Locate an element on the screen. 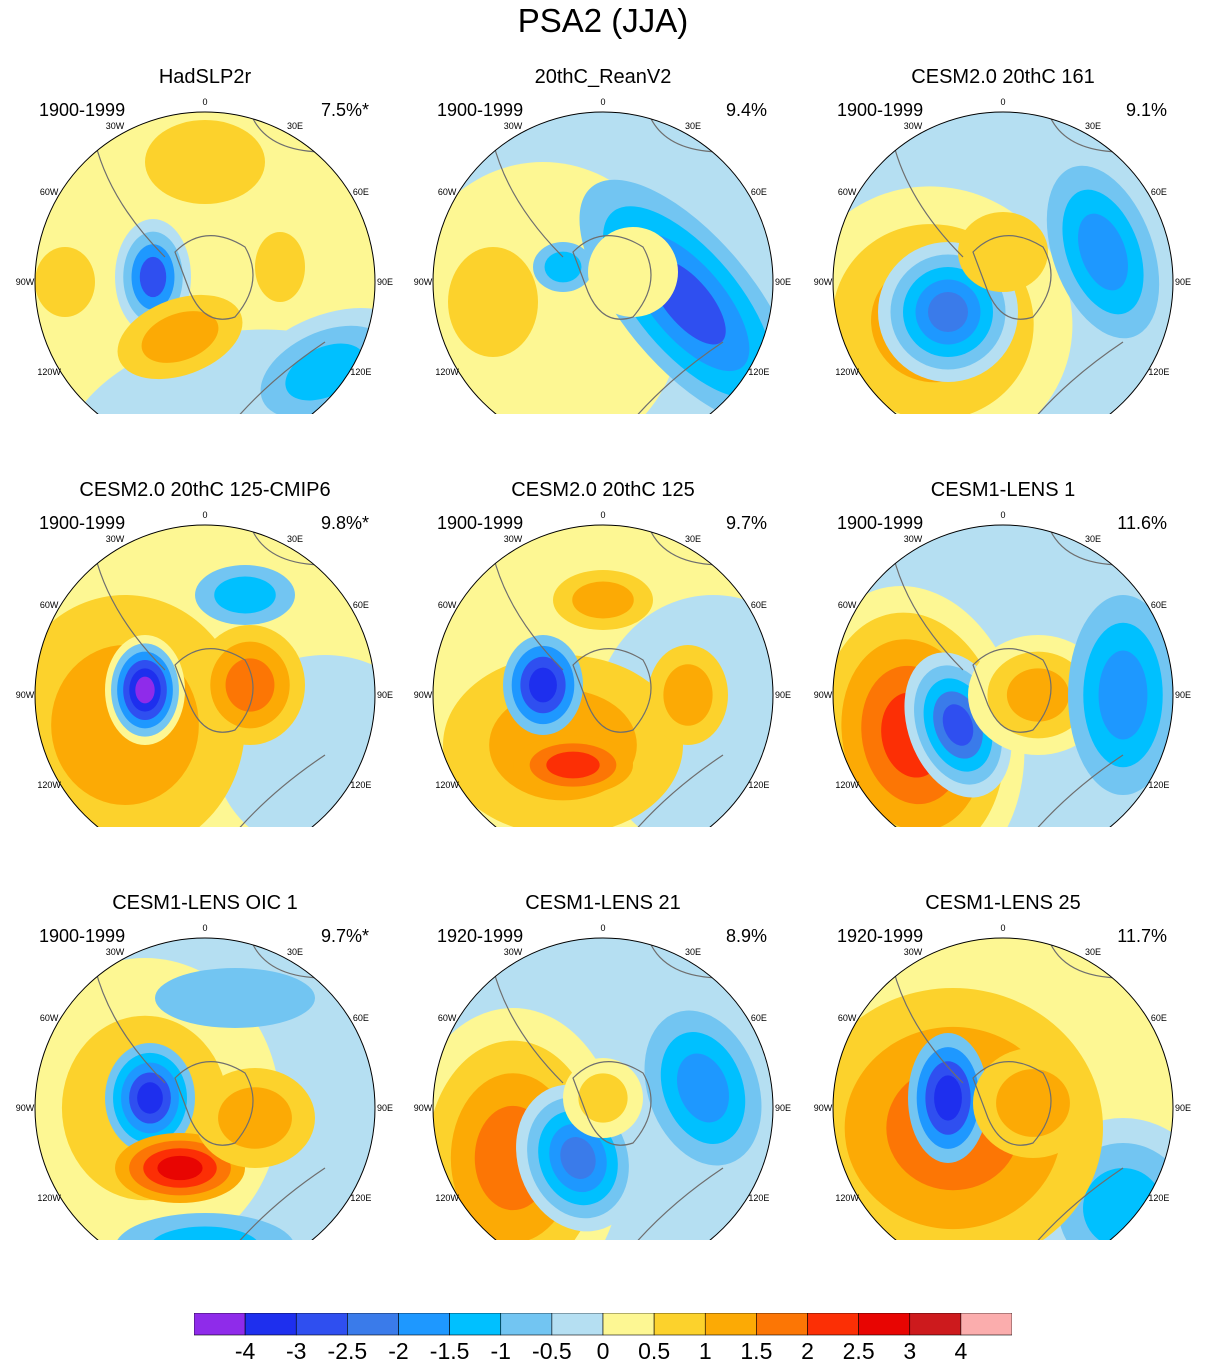 This screenshot has width=1206, height=1370. panel-variance: 9.7% is located at coordinates (746, 523).